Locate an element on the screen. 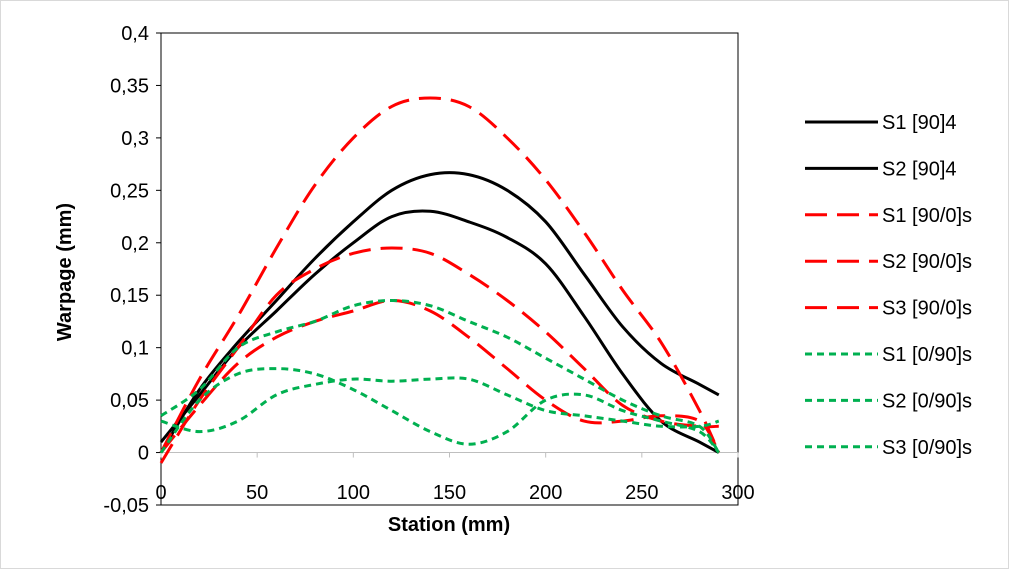  x-tick-label: 300 is located at coordinates (737, 493).